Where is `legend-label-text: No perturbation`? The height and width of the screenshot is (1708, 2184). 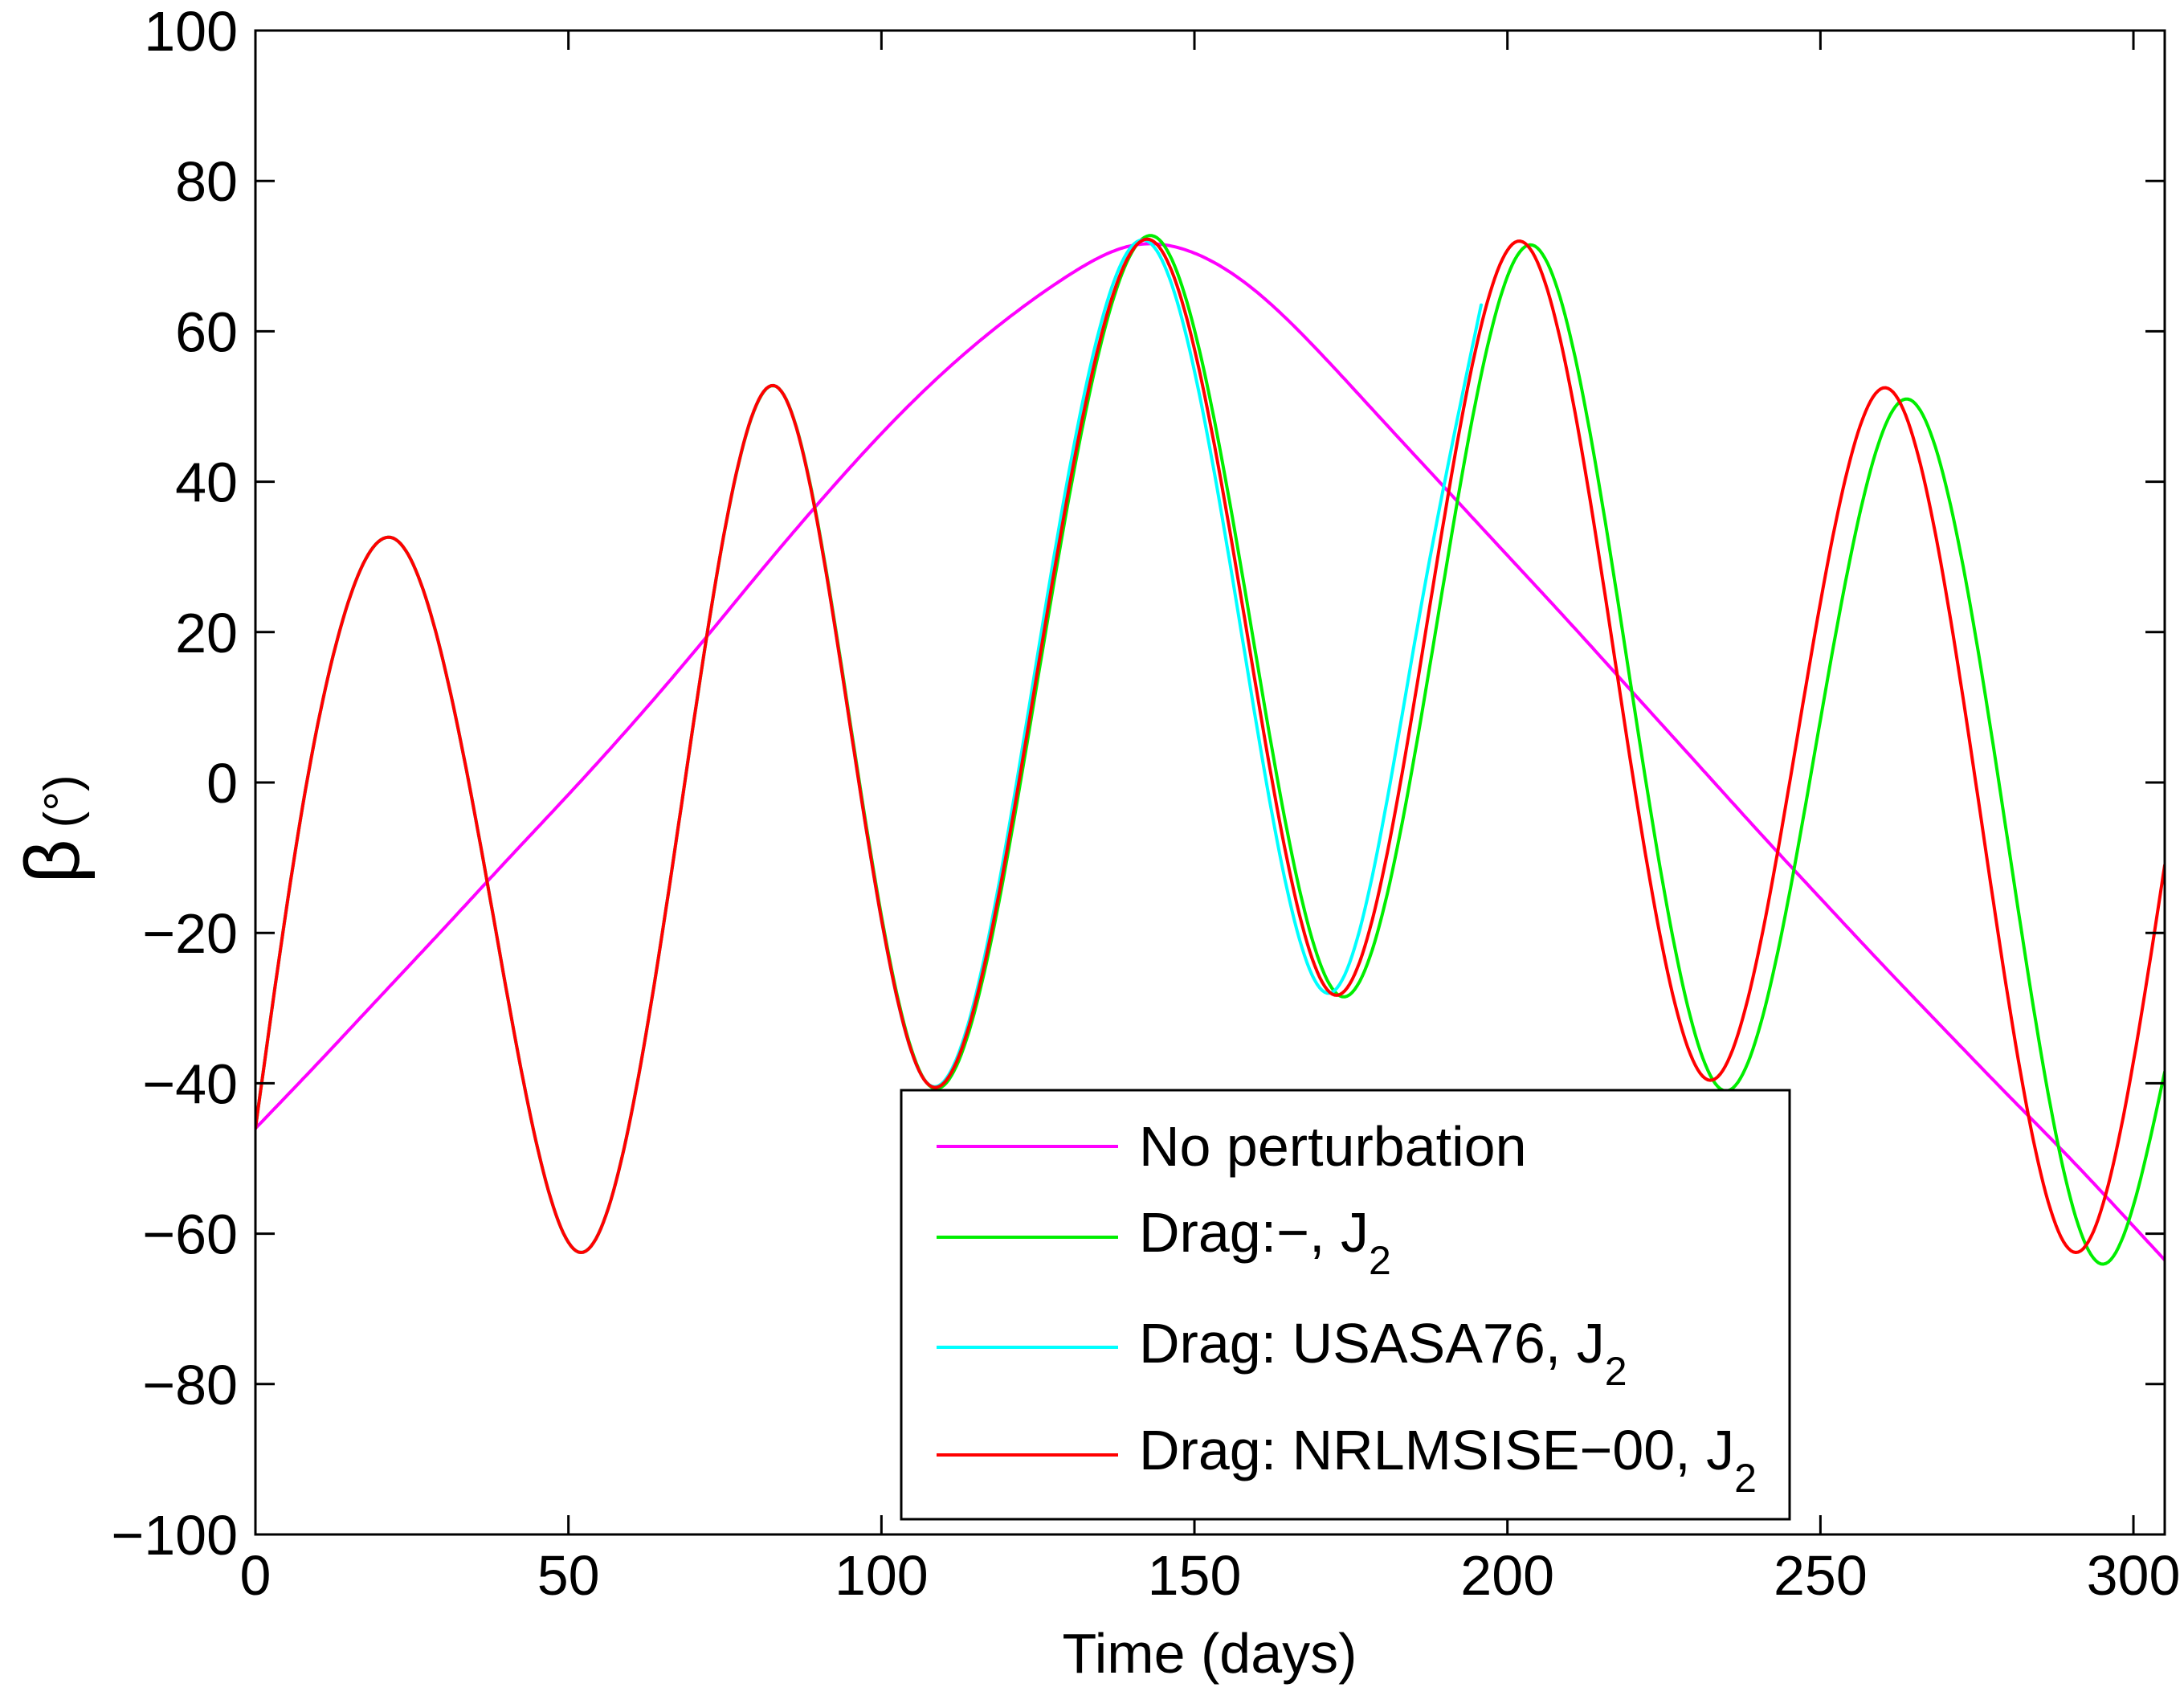
legend-label-text: No perturbation is located at coordinates (1333, 1146).